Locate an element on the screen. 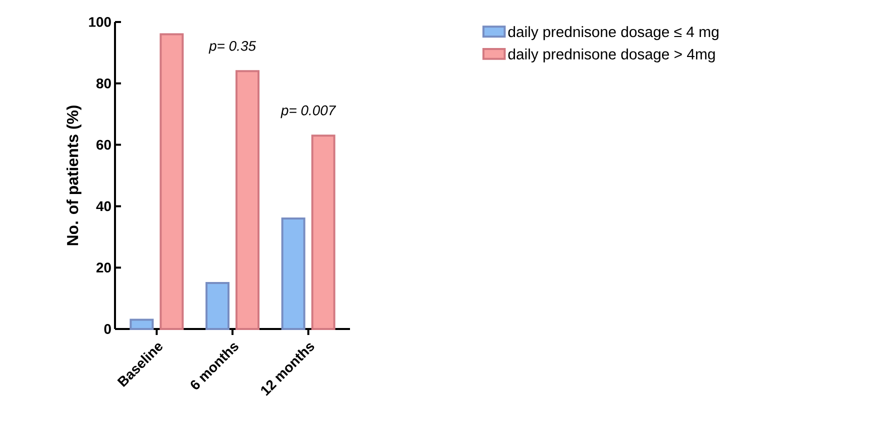 Image resolution: width=896 pixels, height=441 pixels. legend-label: daily prednisone dosage > 4mg is located at coordinates (611, 55).